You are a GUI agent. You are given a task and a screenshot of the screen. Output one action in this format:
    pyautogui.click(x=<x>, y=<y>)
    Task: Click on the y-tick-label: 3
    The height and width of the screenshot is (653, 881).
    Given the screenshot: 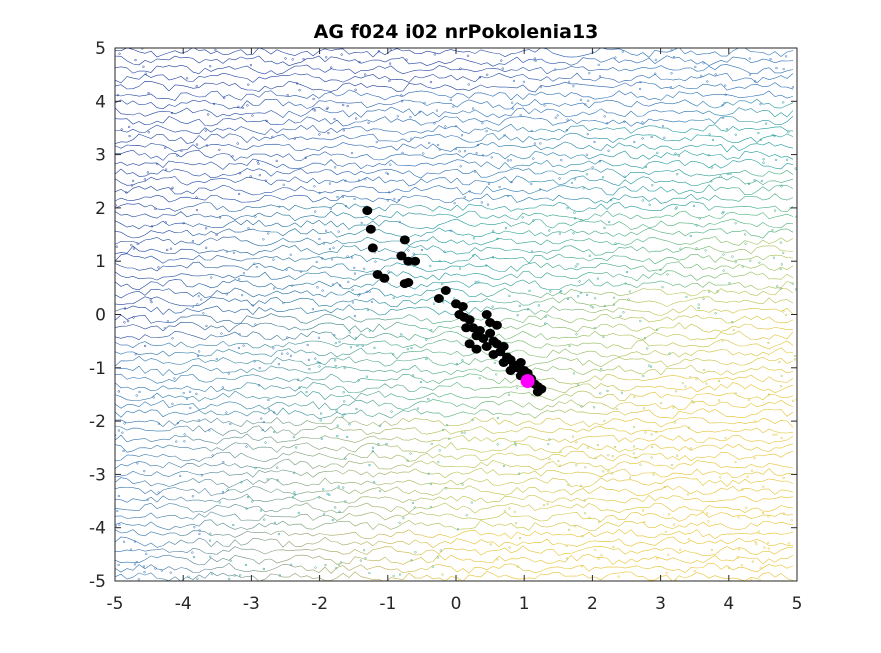 What is the action you would take?
    pyautogui.click(x=100, y=156)
    